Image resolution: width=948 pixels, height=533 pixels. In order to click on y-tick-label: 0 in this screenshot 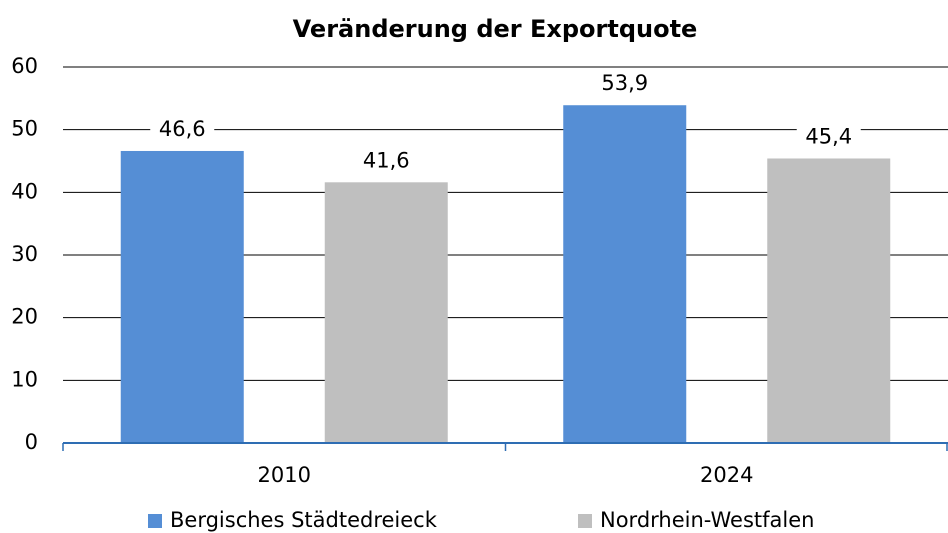, I will do `click(31, 442)`.